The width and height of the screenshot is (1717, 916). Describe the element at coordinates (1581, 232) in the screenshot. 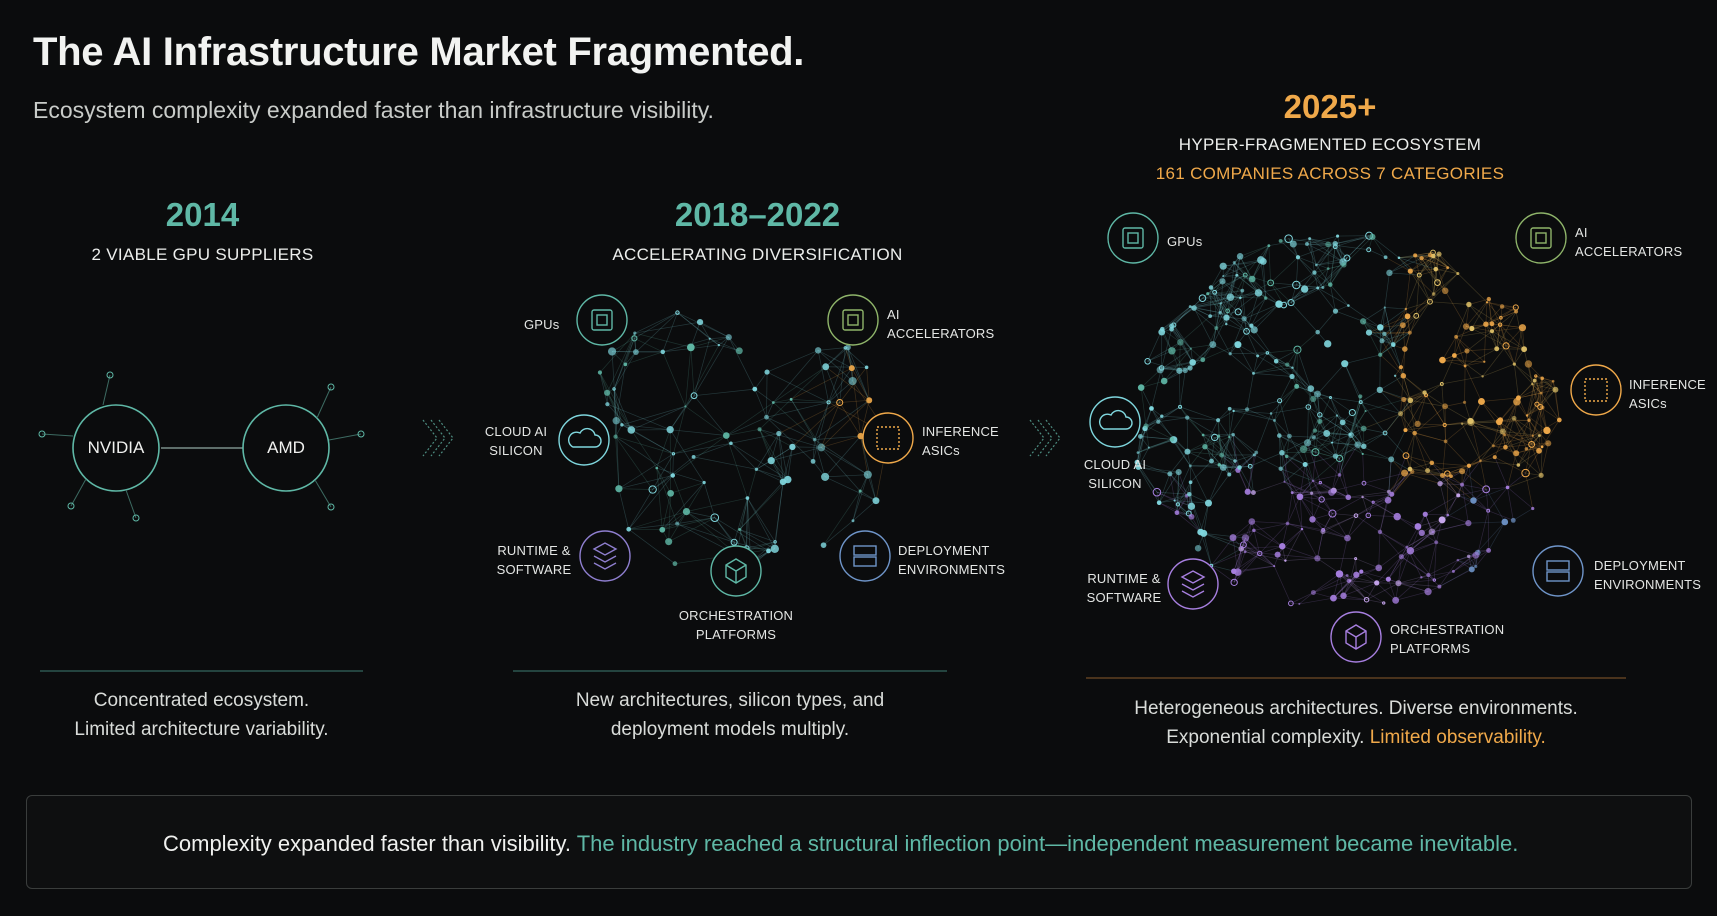

I see `label-line: AI` at that location.